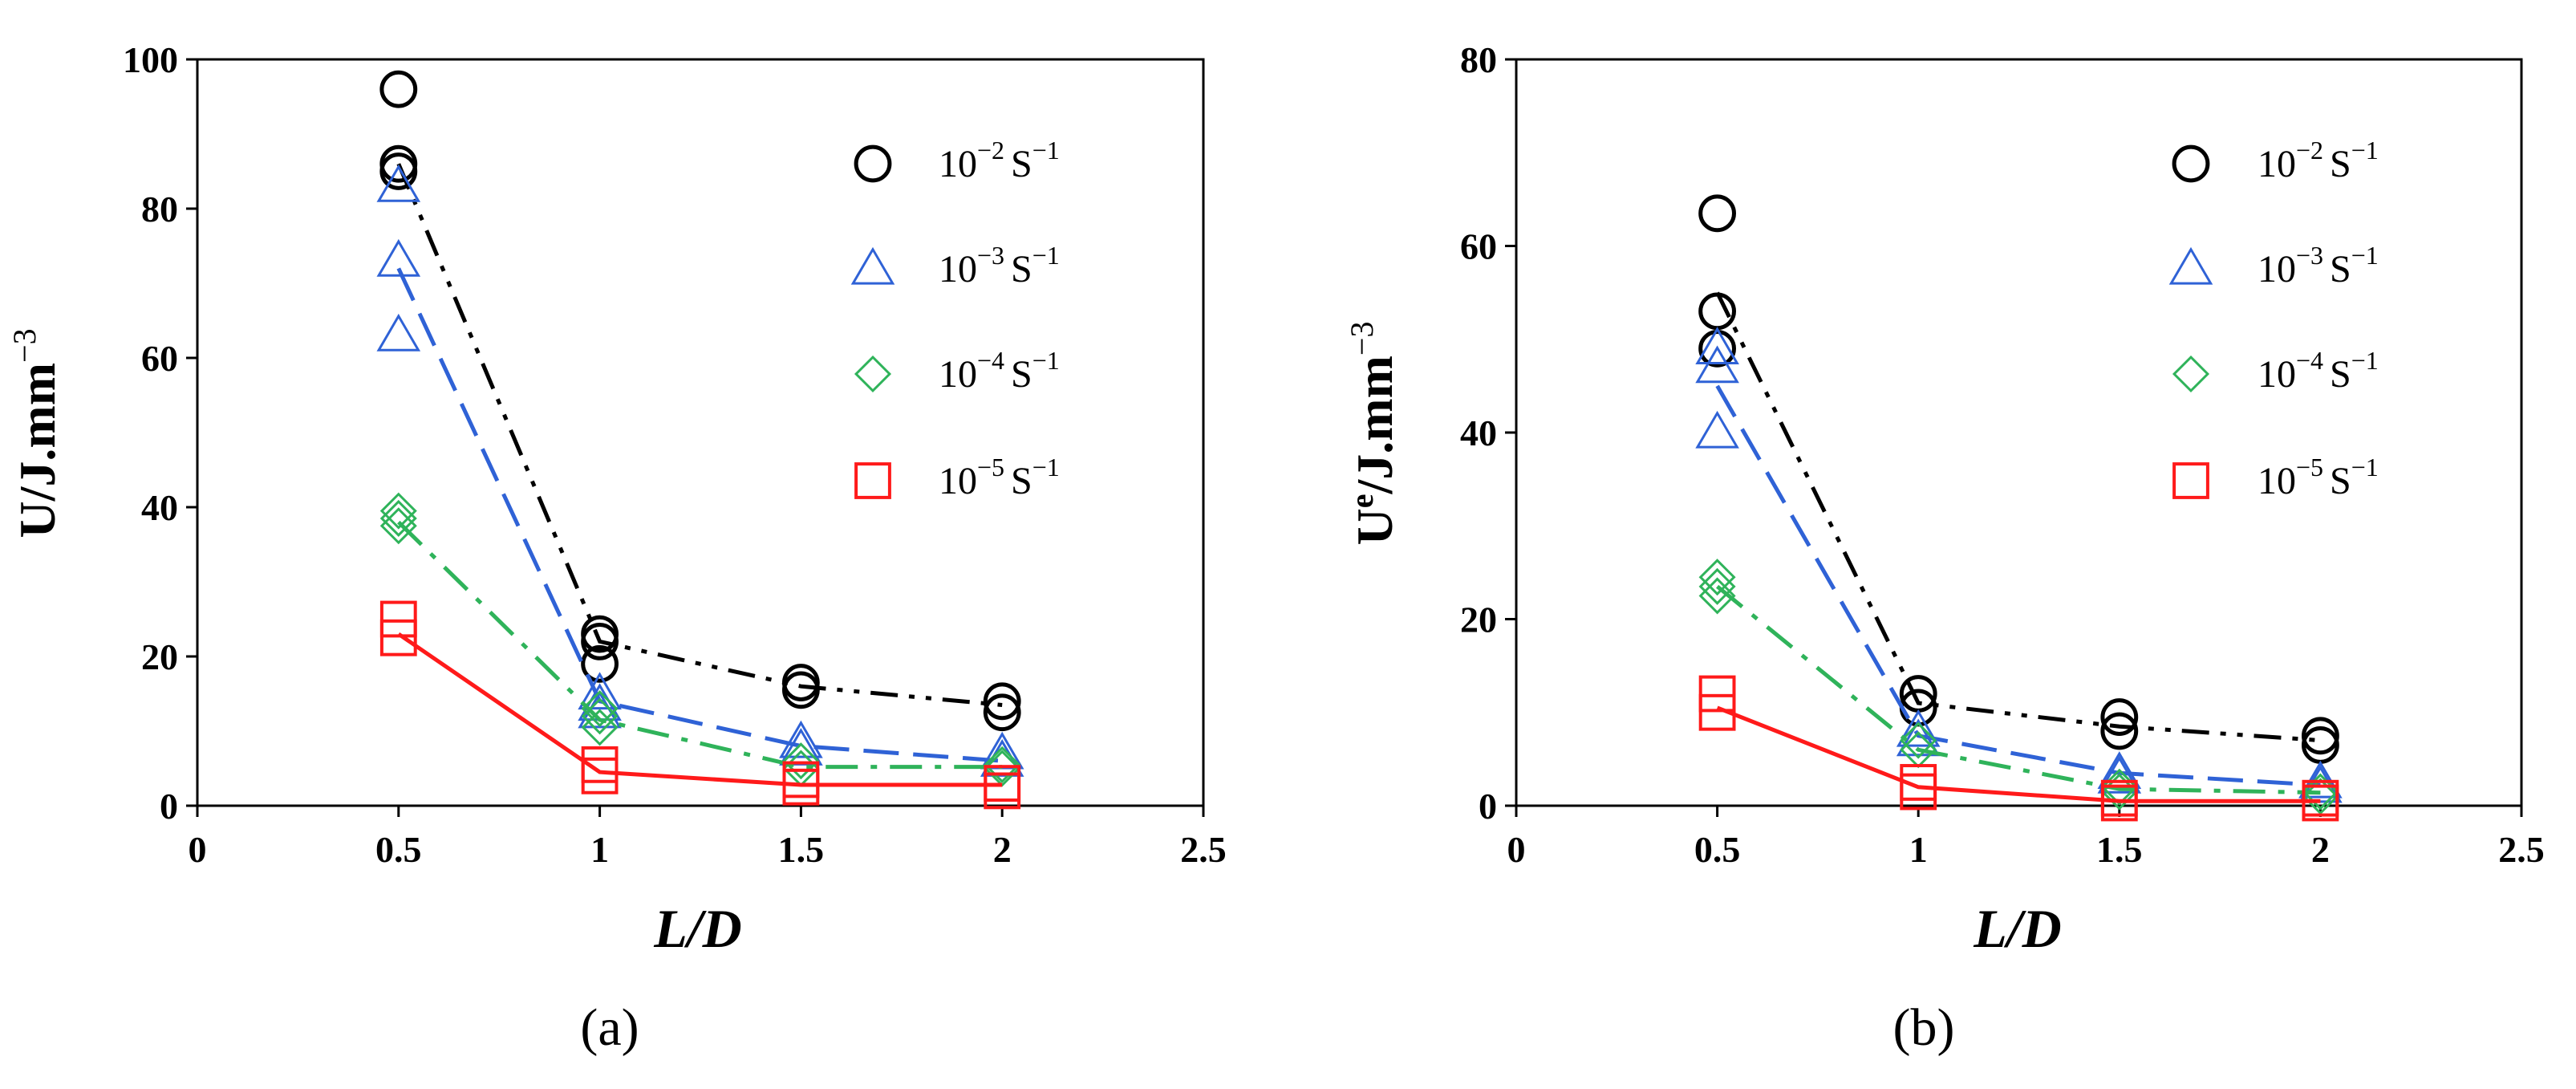 The image size is (2576, 1089). I want to click on panel-caption: (a), so click(609, 1027).